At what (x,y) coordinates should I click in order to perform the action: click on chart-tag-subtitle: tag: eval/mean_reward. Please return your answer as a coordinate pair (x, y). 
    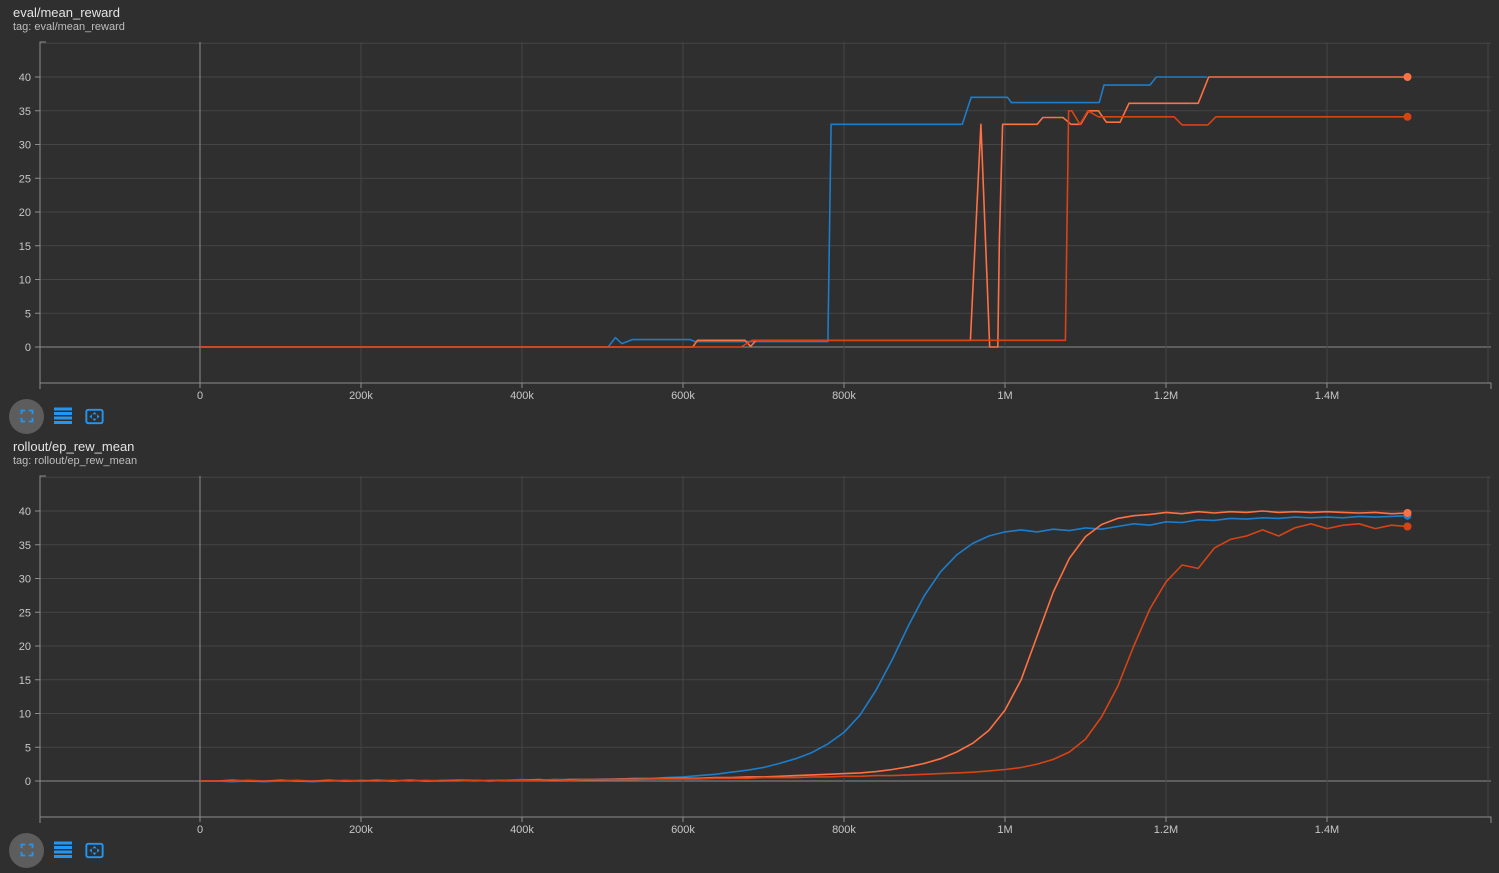
    Looking at the image, I should click on (69, 27).